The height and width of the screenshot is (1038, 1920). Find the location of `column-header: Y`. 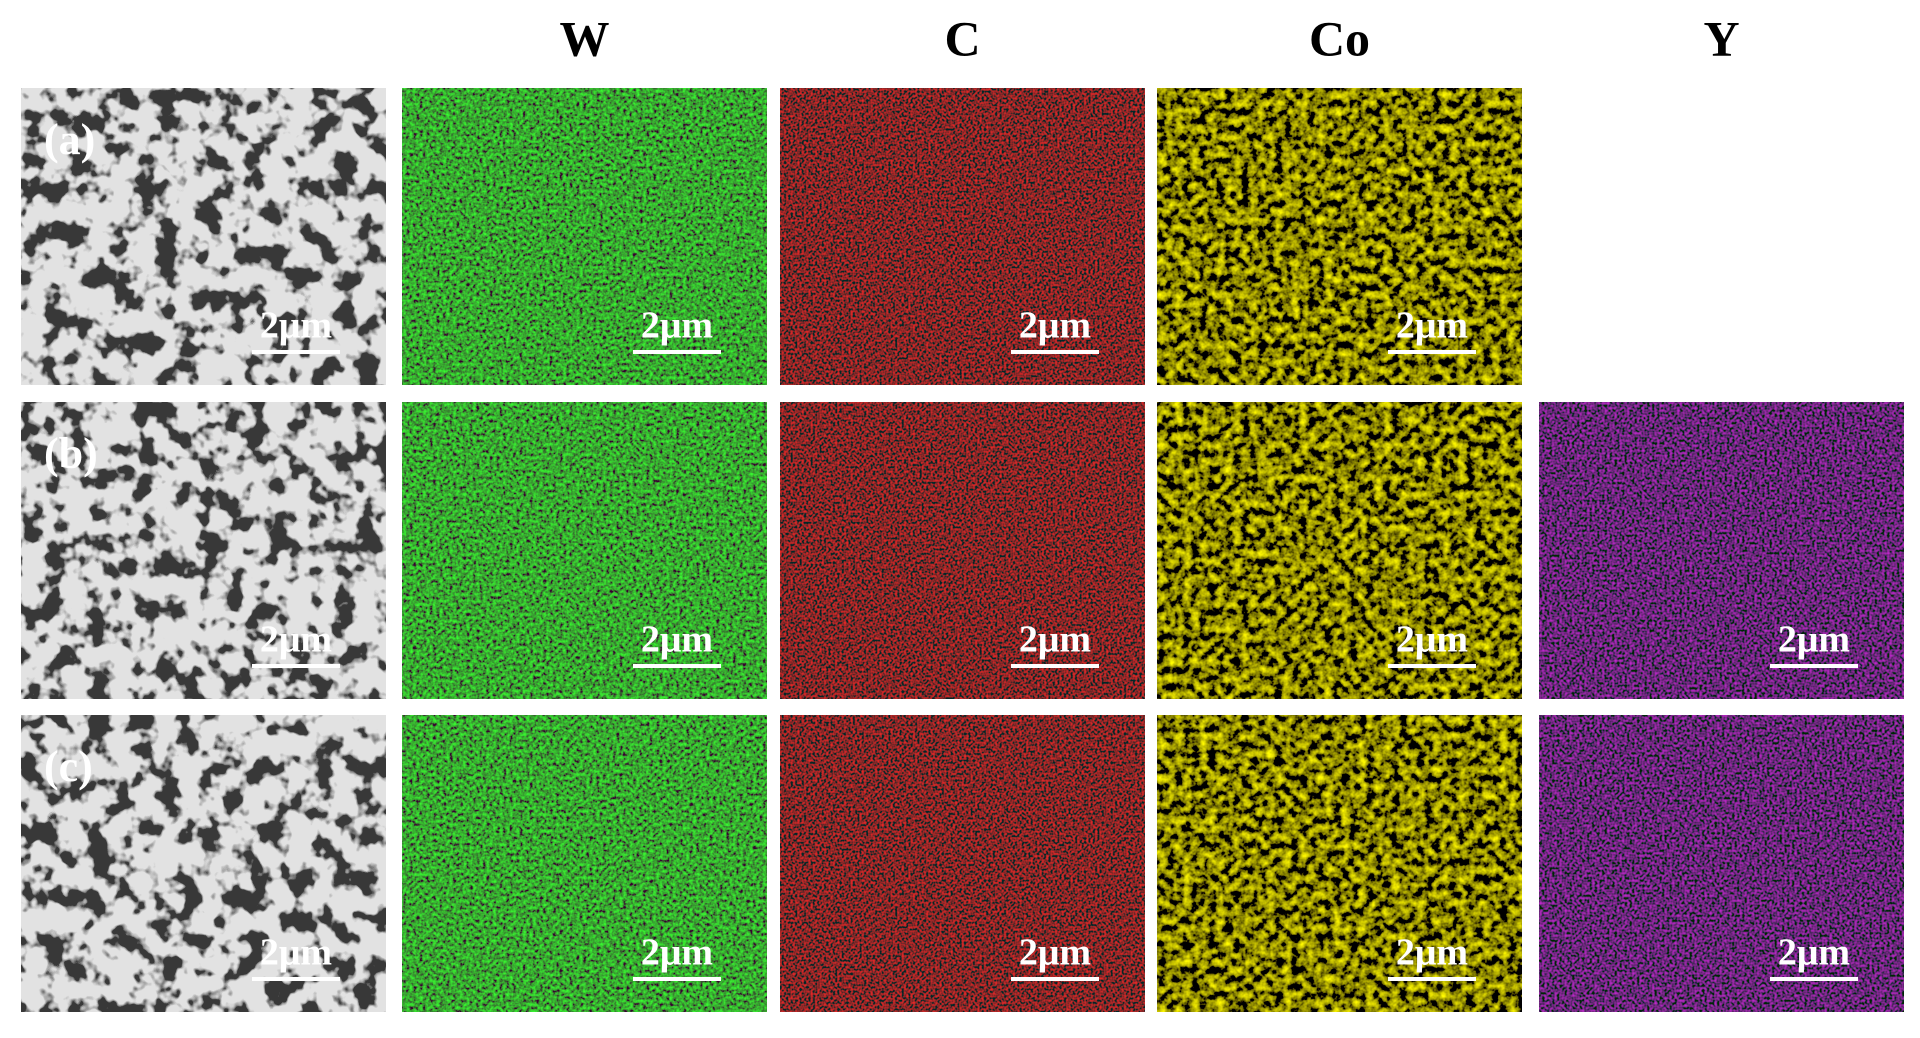

column-header: Y is located at coordinates (1721, 38).